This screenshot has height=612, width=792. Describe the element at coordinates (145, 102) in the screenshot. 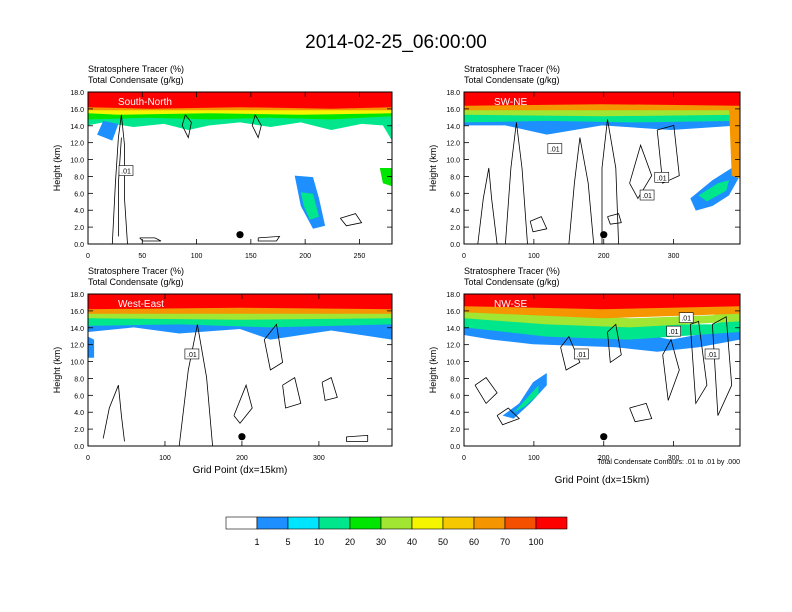

I see `panel-name: South-North` at that location.